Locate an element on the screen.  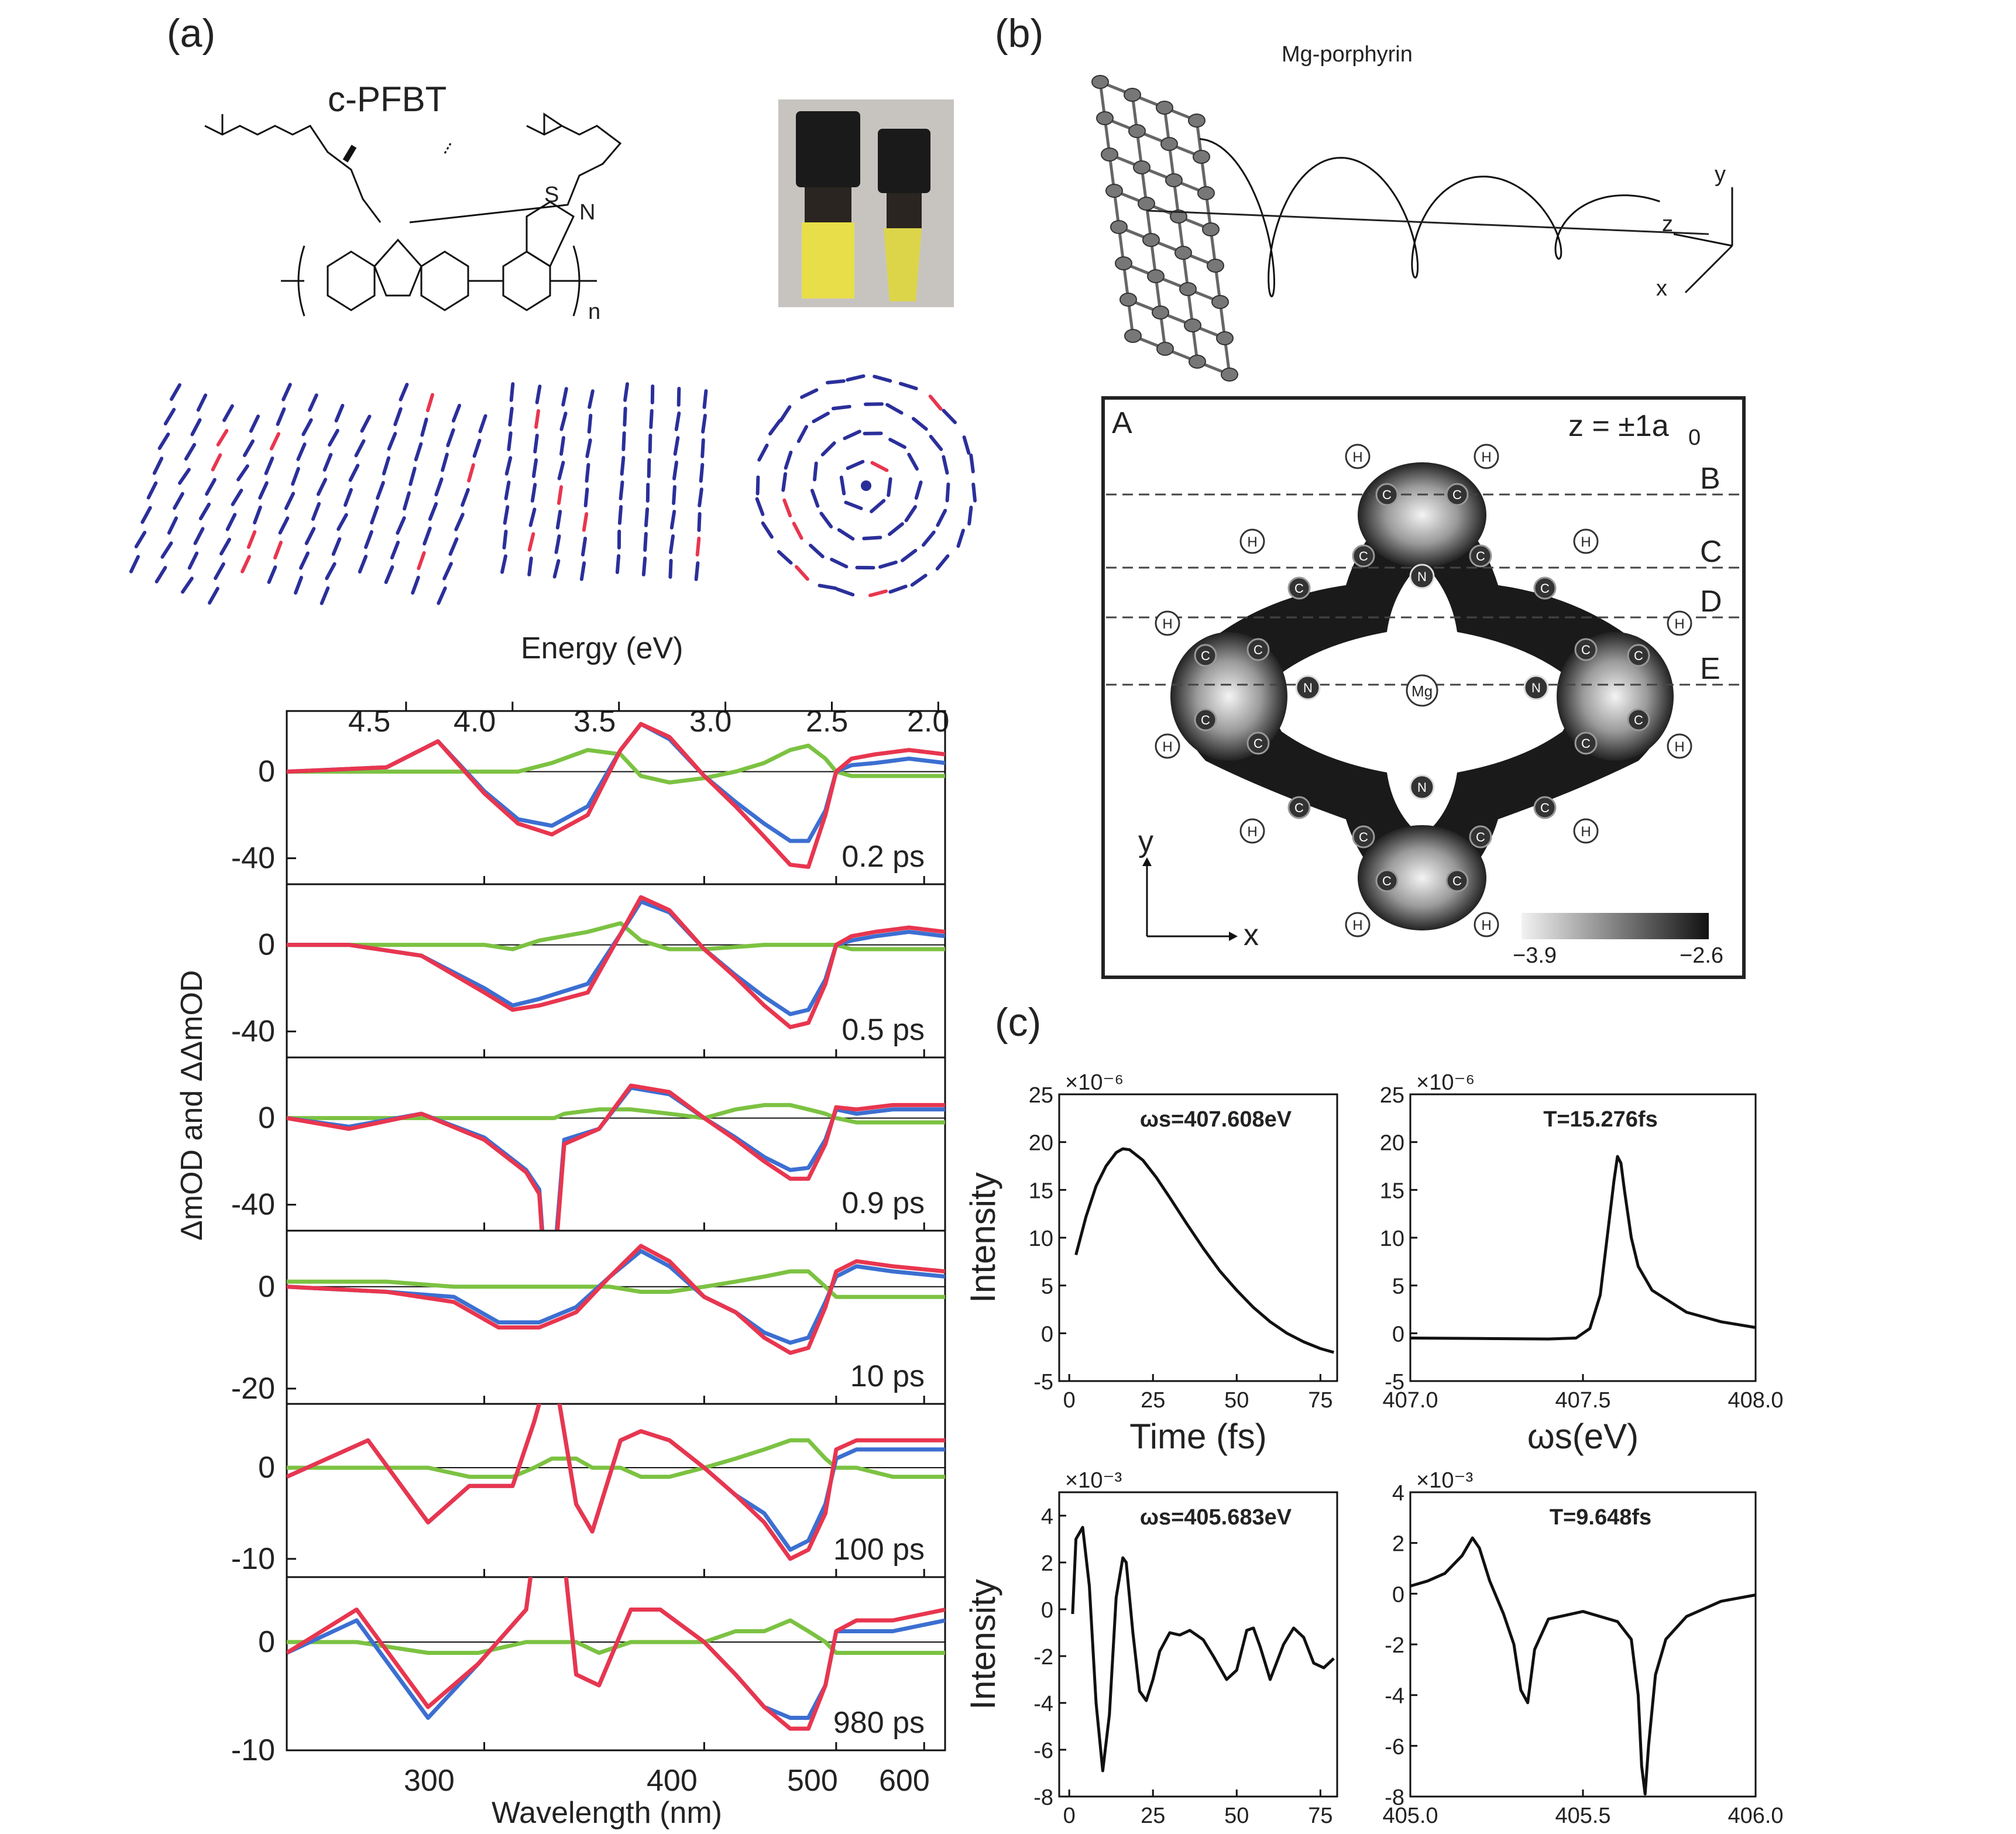
mg-label: Mg is located at coordinates (1422, 691).